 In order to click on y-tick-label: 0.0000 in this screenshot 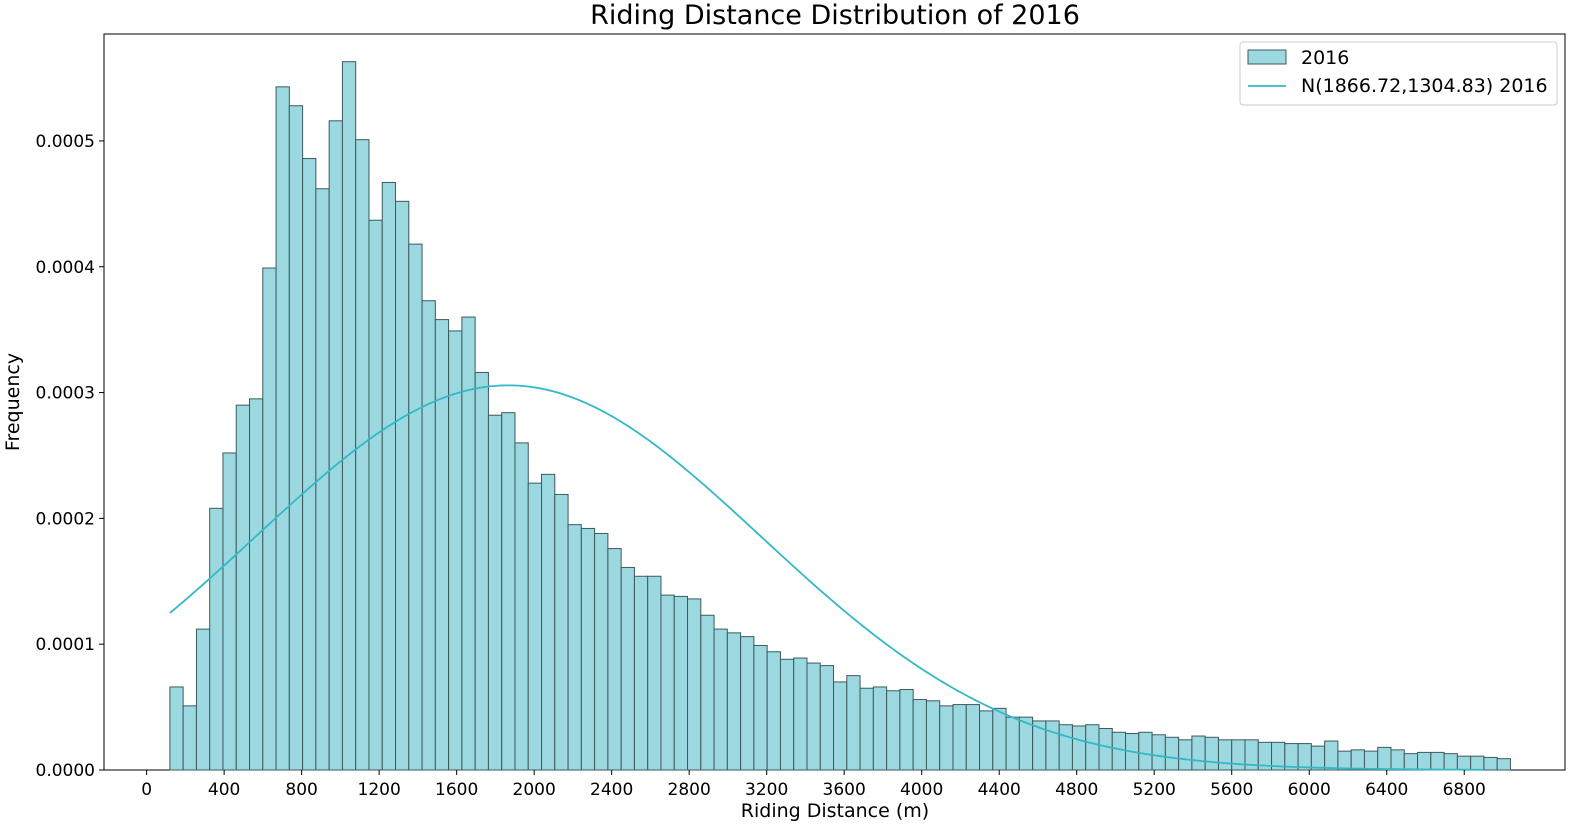, I will do `click(65, 771)`.